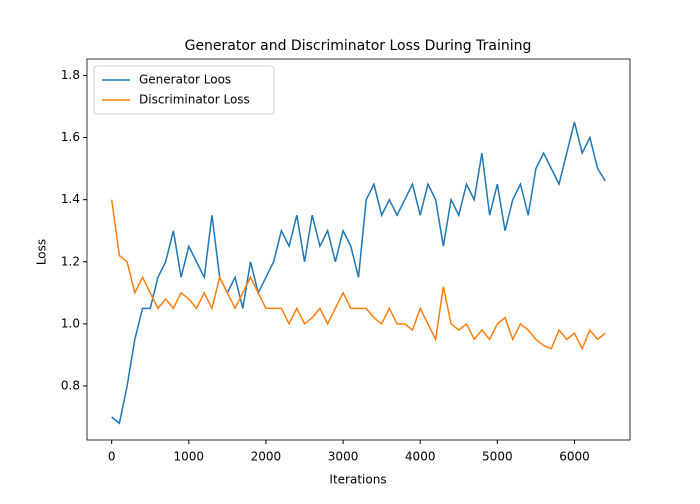 The height and width of the screenshot is (504, 700). Describe the element at coordinates (70, 137) in the screenshot. I see `y-tick-label: 1.6` at that location.